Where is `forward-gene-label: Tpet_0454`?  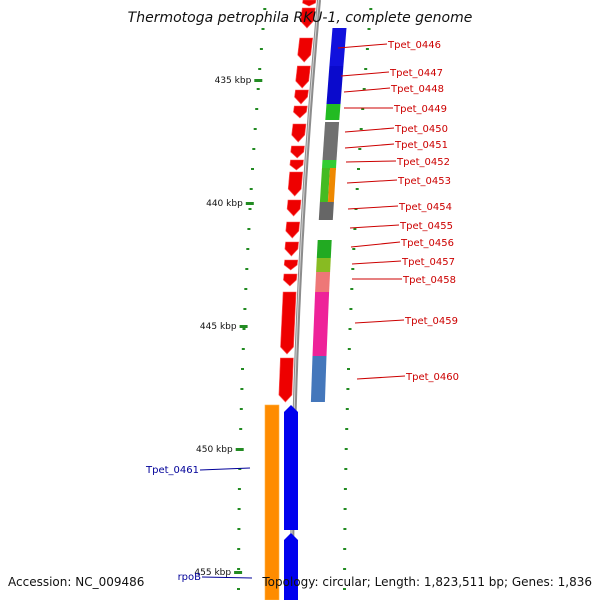 forward-gene-label: Tpet_0454 is located at coordinates (425, 207).